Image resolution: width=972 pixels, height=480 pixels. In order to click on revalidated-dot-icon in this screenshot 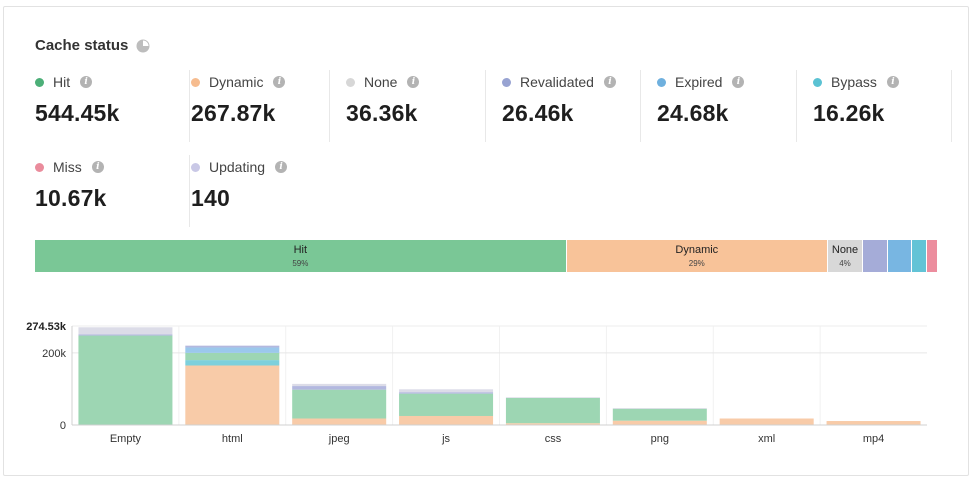, I will do `click(506, 82)`.